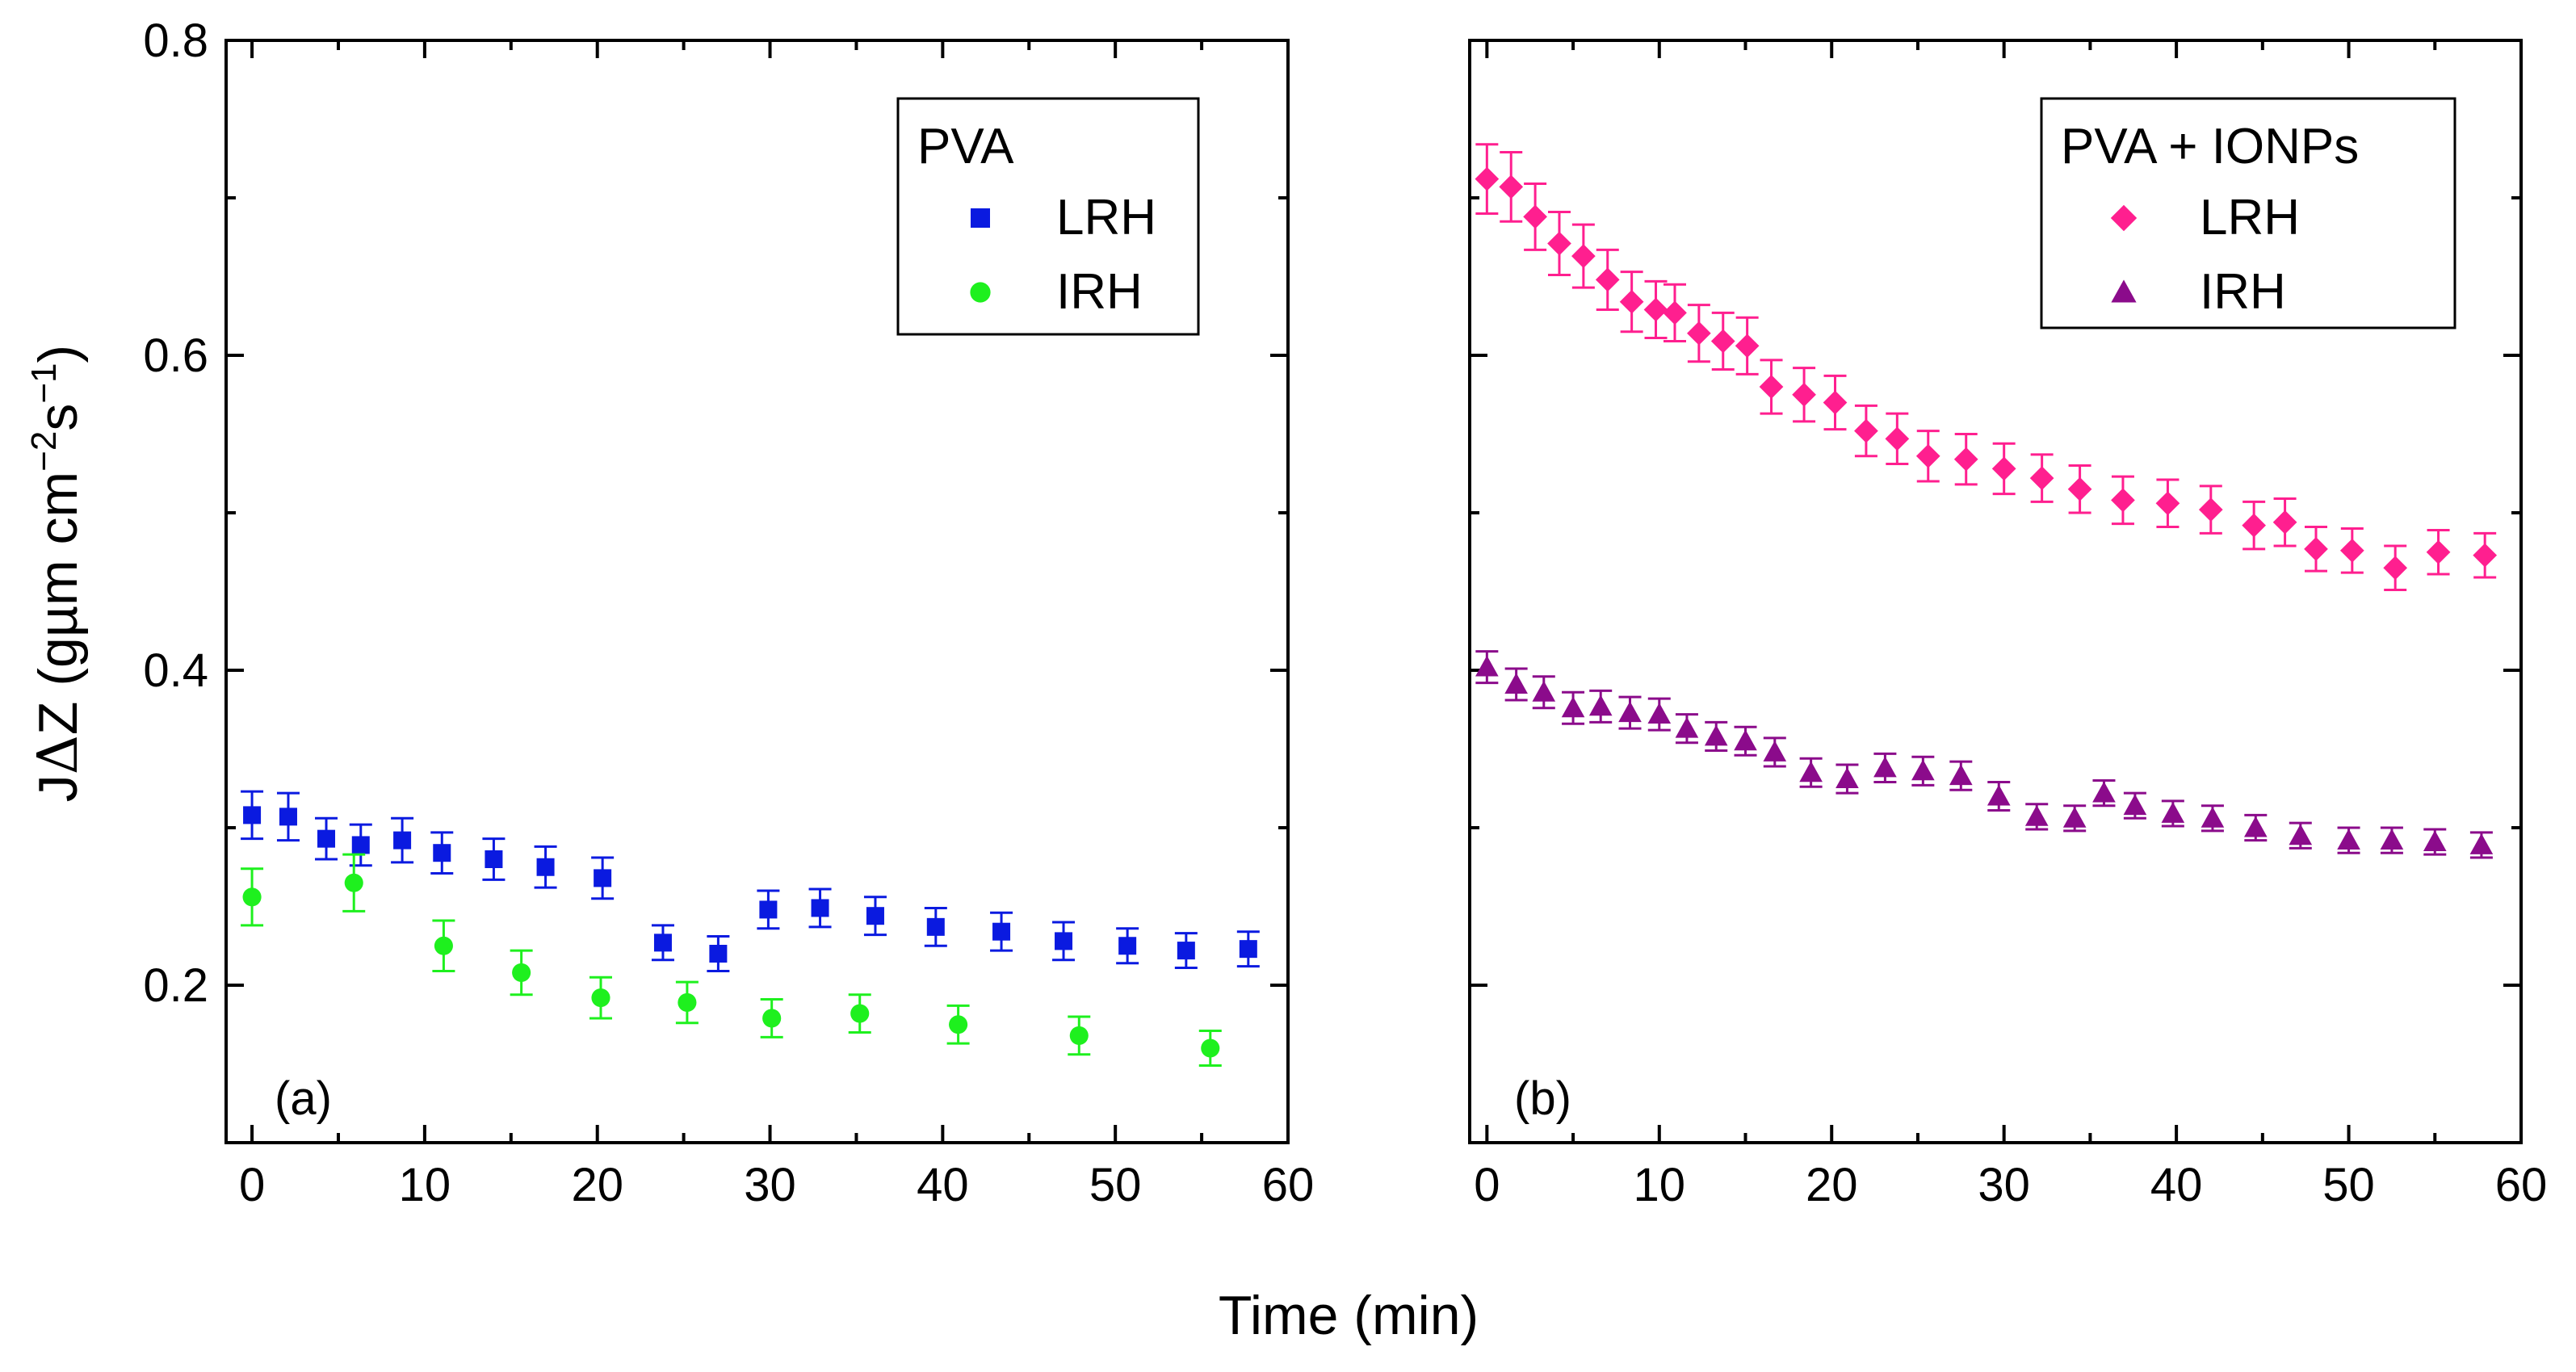  I want to click on series-irh-triangle, so click(1984, 754).